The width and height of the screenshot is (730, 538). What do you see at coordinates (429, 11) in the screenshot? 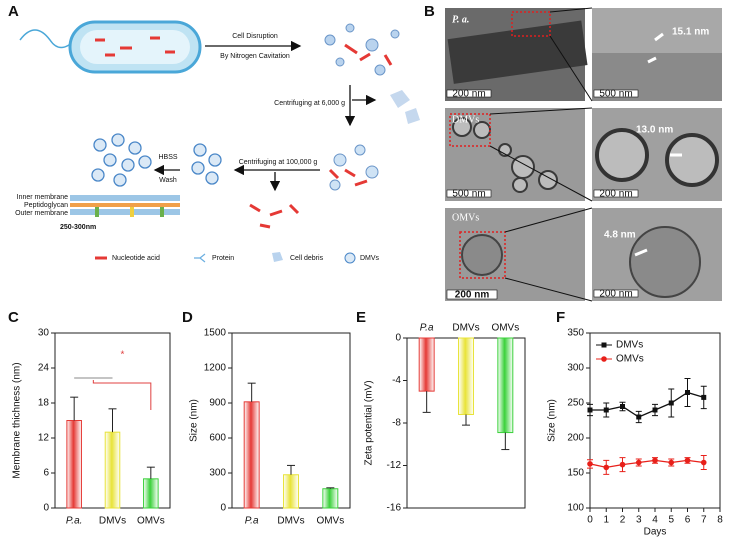
I see `panel-label: B` at bounding box center [429, 11].